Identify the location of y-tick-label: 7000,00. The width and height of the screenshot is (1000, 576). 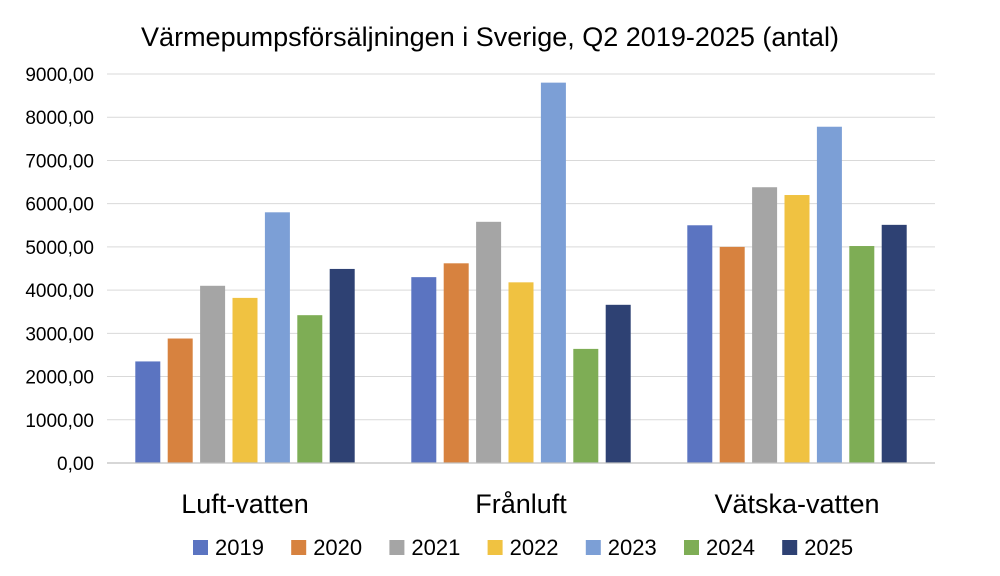
(59, 161).